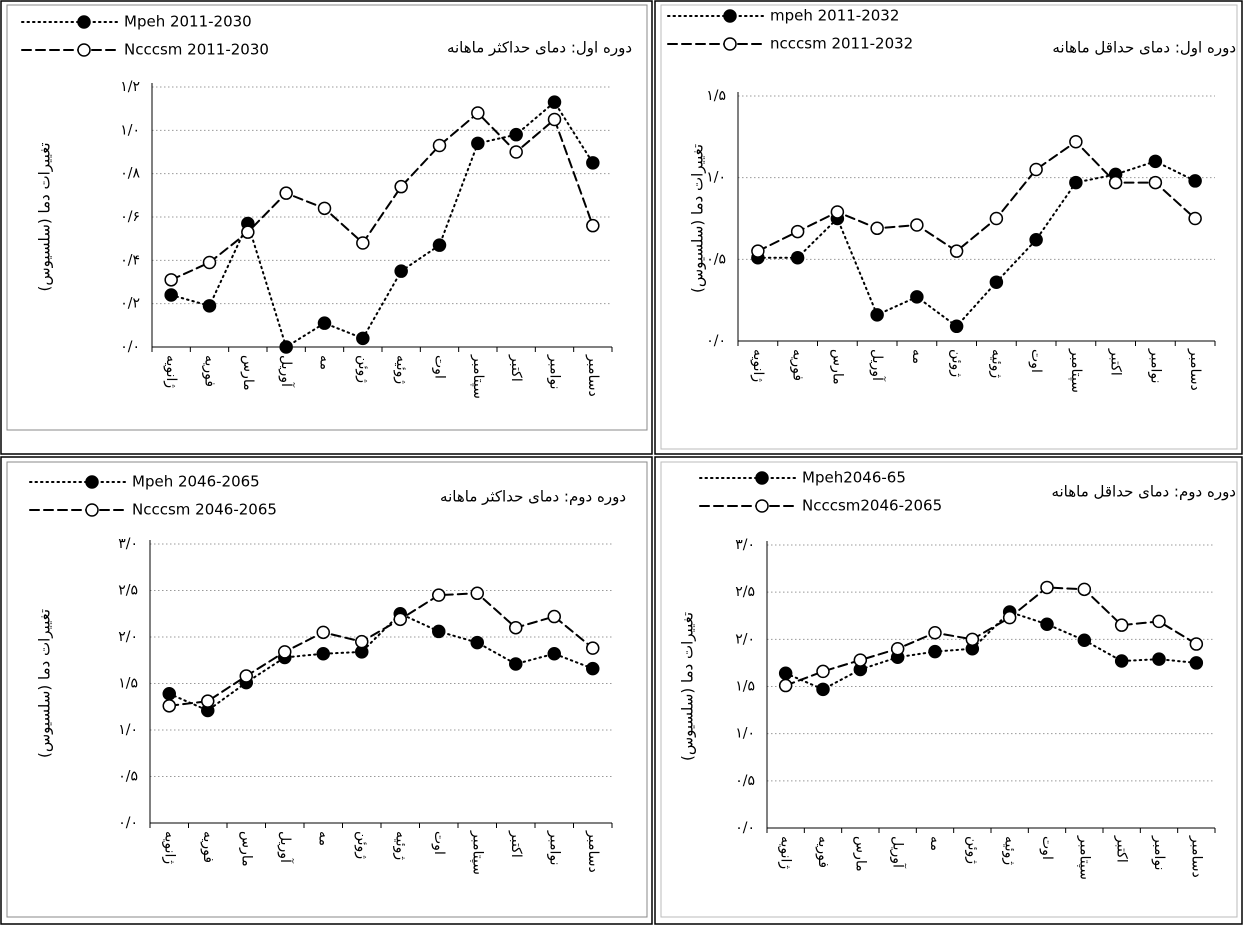 Image resolution: width=1243 pixels, height=925 pixels. I want to click on legend-label: Mpeh2046-65, so click(854, 478).